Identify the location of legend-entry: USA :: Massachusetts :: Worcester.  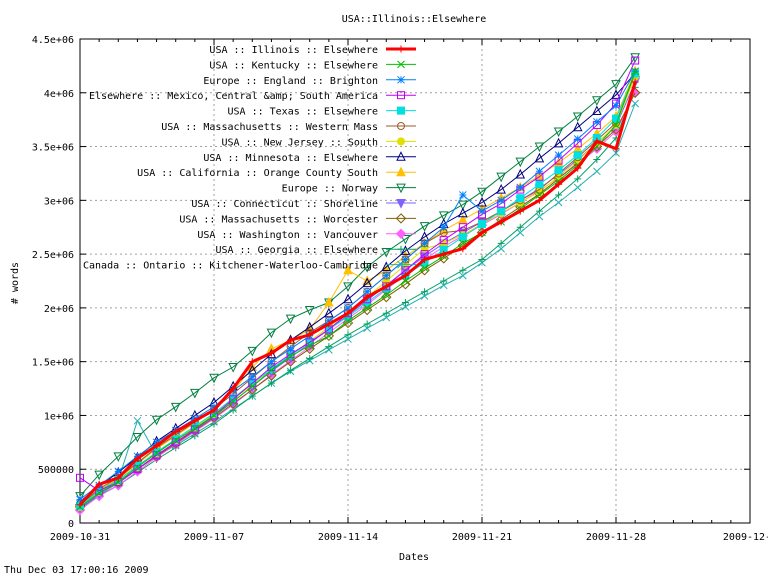
(297, 219).